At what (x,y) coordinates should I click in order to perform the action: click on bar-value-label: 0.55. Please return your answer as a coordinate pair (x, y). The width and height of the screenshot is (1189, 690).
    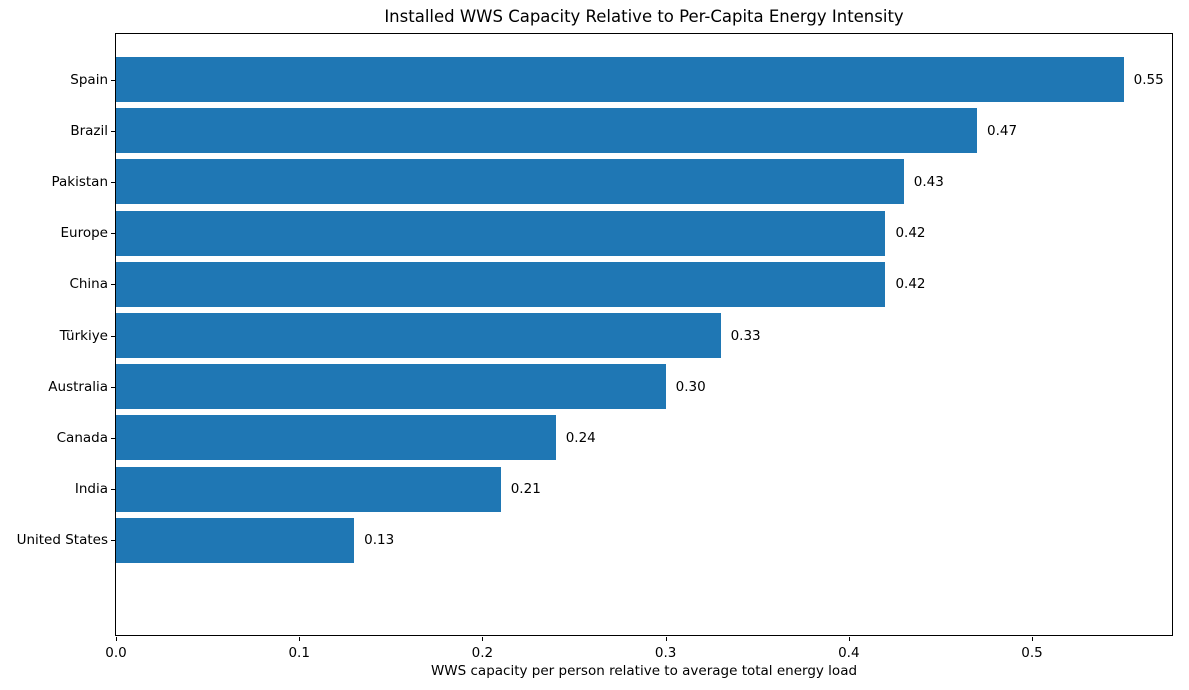
    Looking at the image, I should click on (1148, 79).